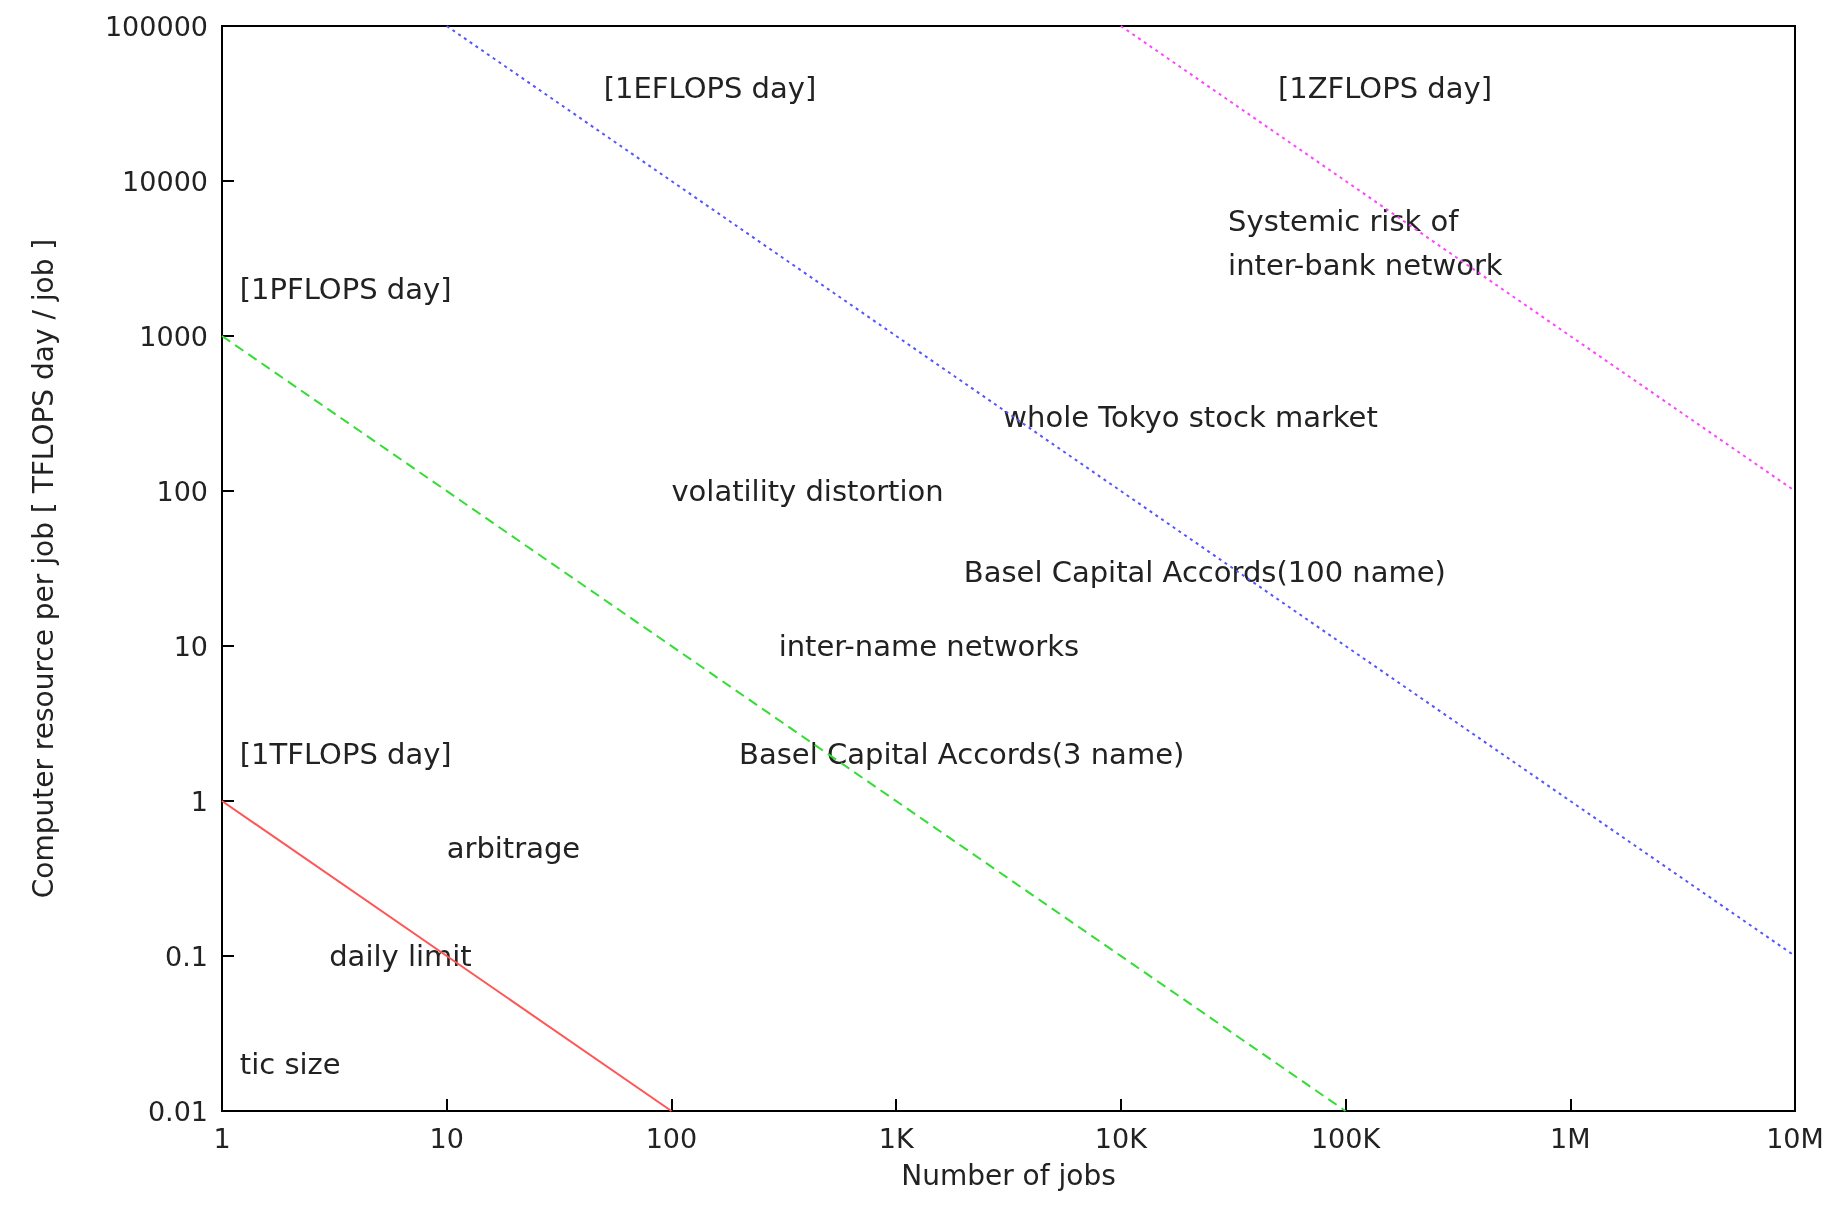 Image resolution: width=1839 pixels, height=1221 pixels. Describe the element at coordinates (290, 1064) in the screenshot. I see `annotation: tic size` at that location.